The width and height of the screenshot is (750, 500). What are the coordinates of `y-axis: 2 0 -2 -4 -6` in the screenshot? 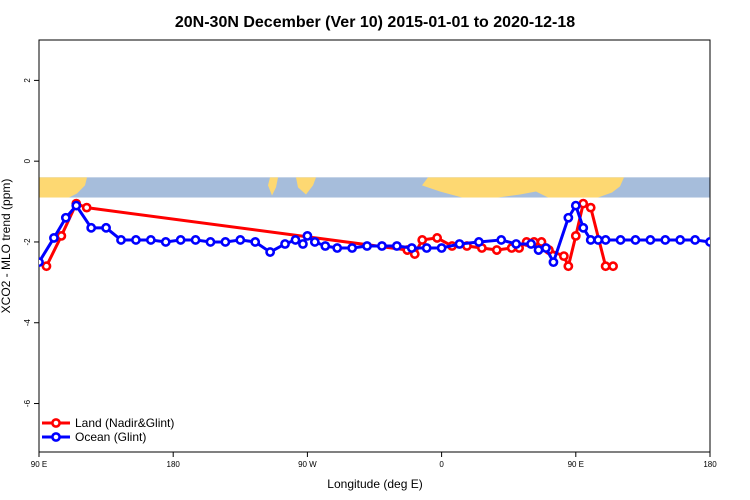 It's located at (31, 242).